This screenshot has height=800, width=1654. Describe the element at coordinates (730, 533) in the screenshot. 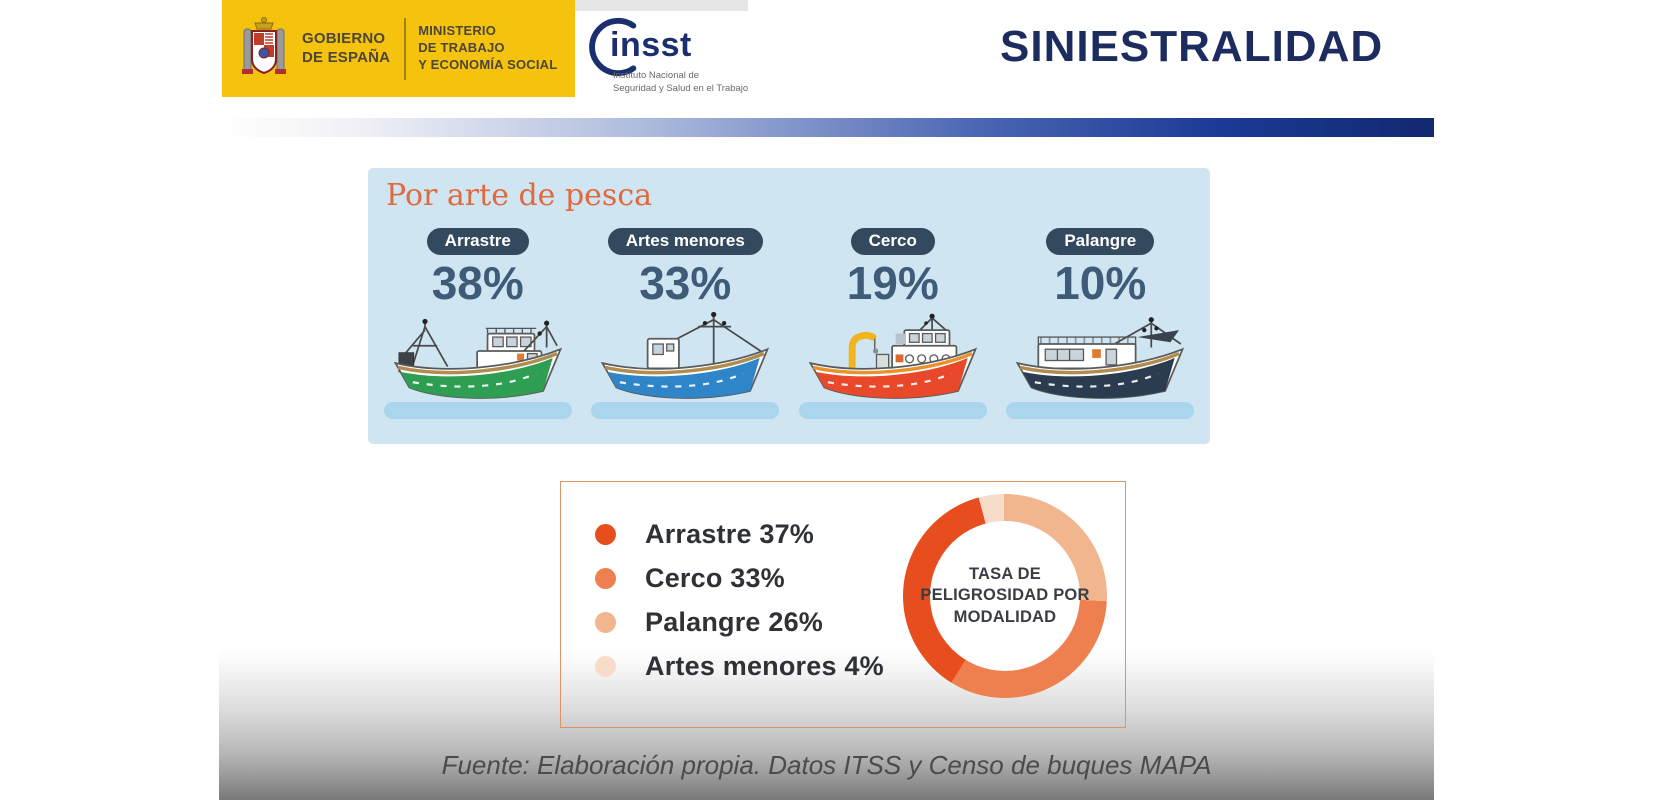

I see `legend-label: Arrastre 37%` at that location.